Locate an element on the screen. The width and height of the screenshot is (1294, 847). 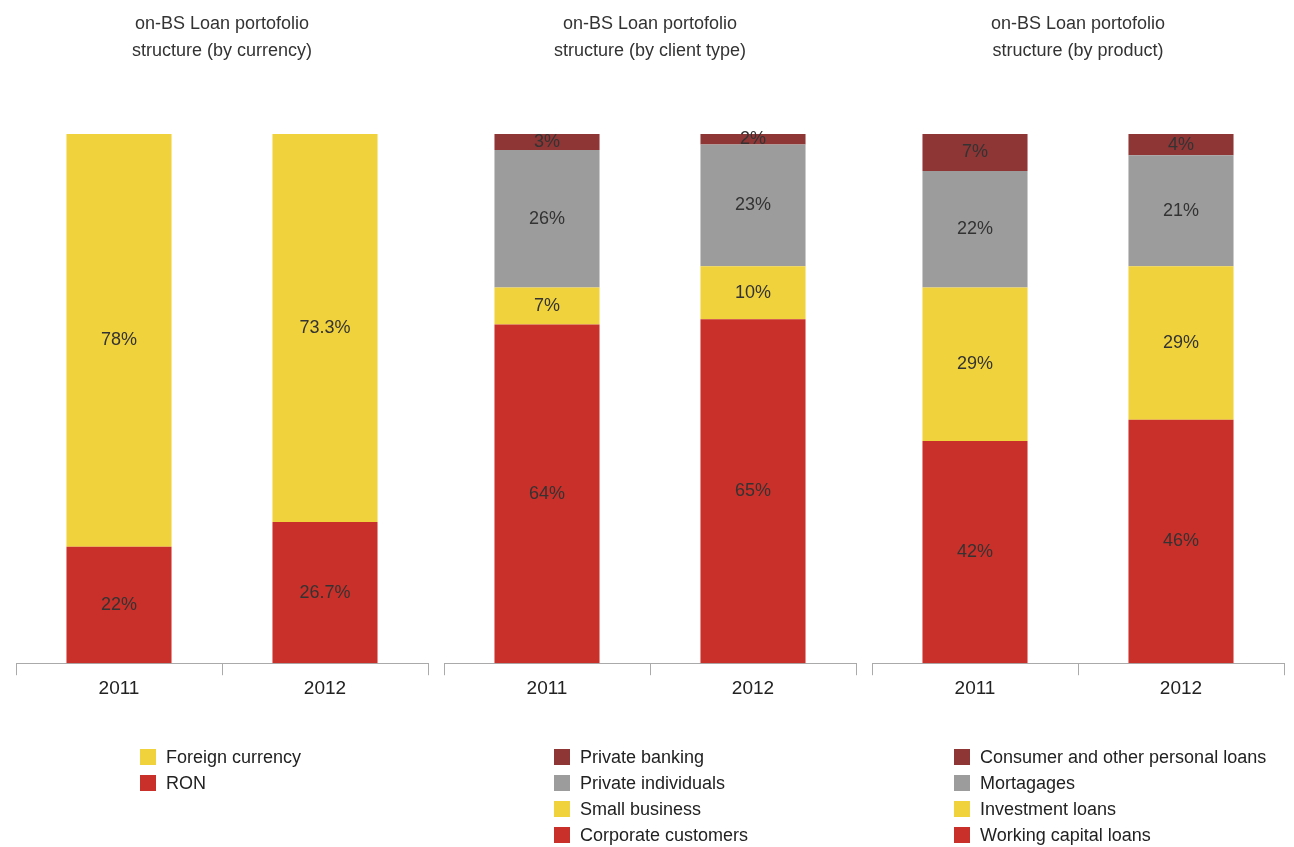
data-label: 26% is located at coordinates (547, 217).